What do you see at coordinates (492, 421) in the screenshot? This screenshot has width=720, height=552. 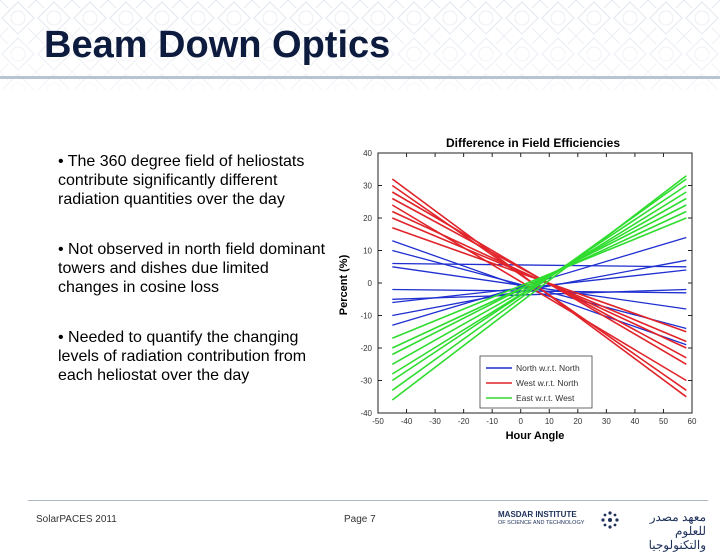 I see `x-tick-label: -10` at bounding box center [492, 421].